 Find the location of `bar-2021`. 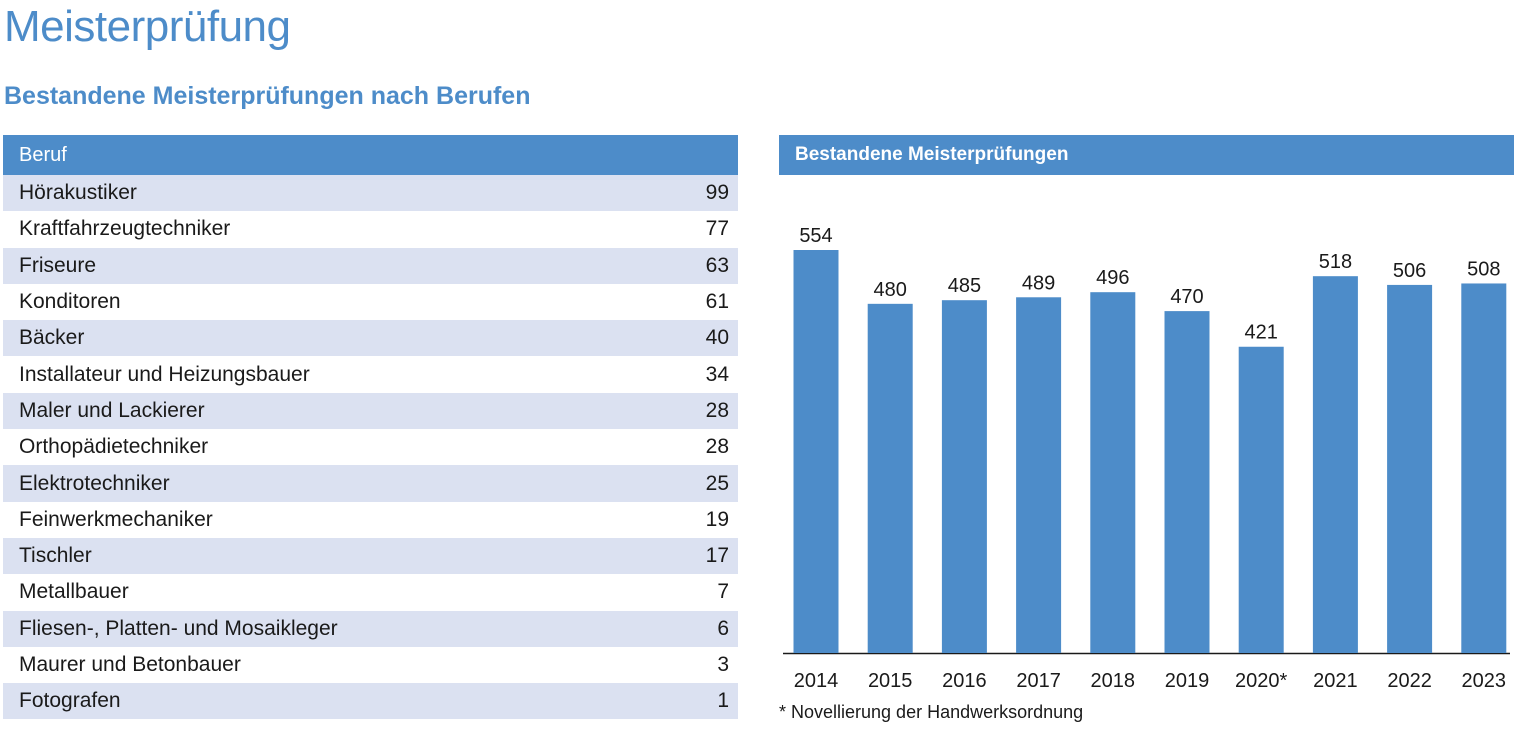

bar-2021 is located at coordinates (1335, 464).